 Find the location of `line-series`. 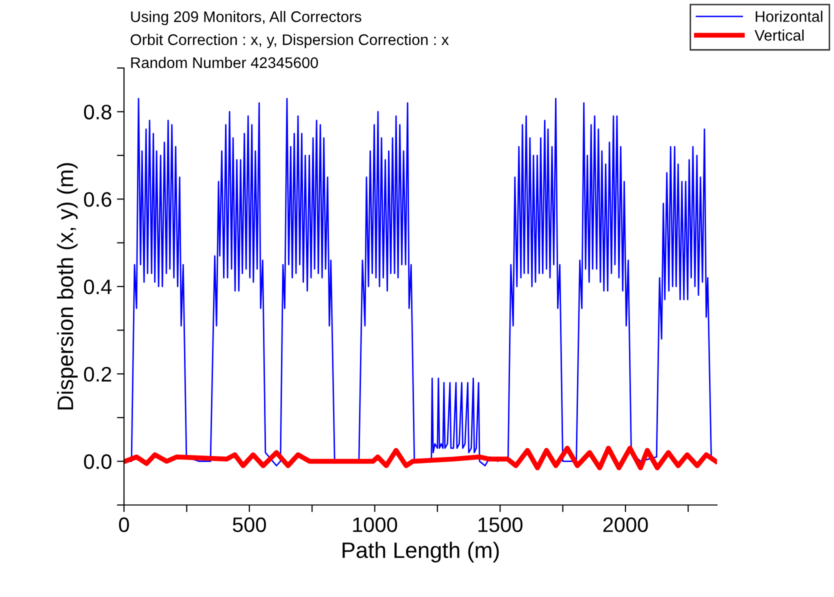

line-series is located at coordinates (420, 458).